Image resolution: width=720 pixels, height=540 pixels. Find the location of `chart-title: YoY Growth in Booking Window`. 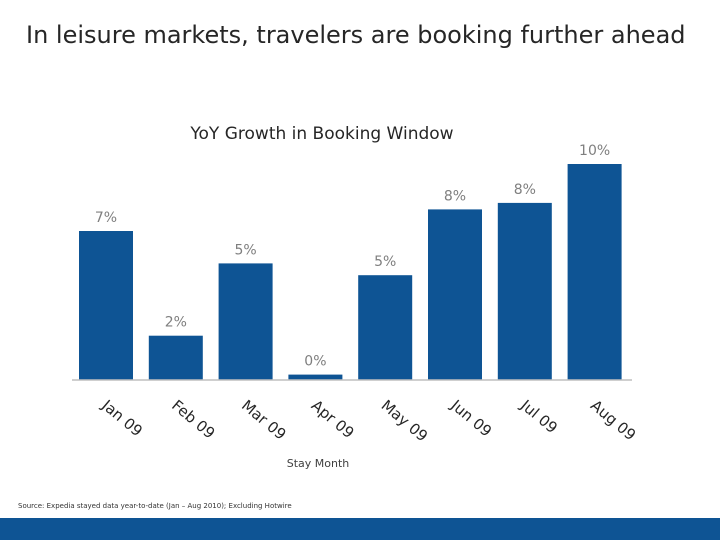

chart-title: YoY Growth in Booking Window is located at coordinates (321, 134).